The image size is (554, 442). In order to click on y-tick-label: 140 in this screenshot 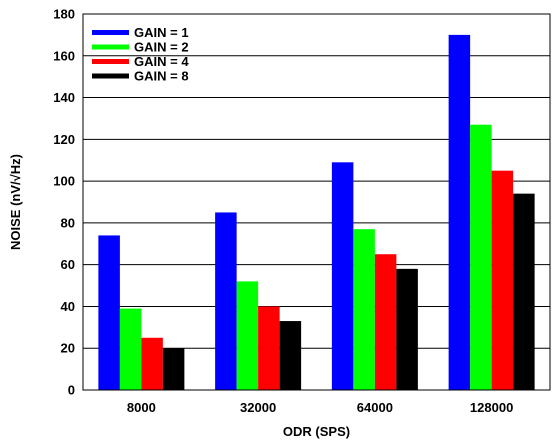, I will do `click(64, 97)`.